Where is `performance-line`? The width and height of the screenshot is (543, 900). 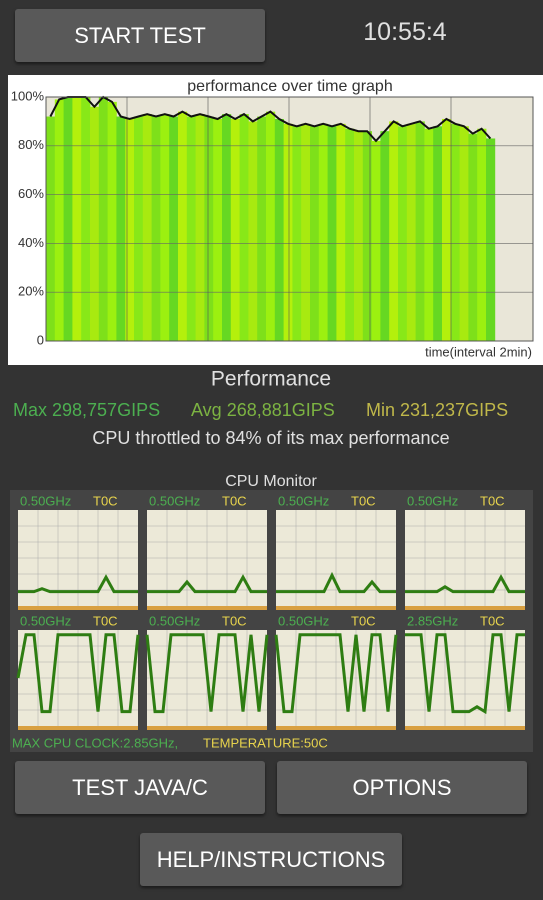
performance-line is located at coordinates (270, 119).